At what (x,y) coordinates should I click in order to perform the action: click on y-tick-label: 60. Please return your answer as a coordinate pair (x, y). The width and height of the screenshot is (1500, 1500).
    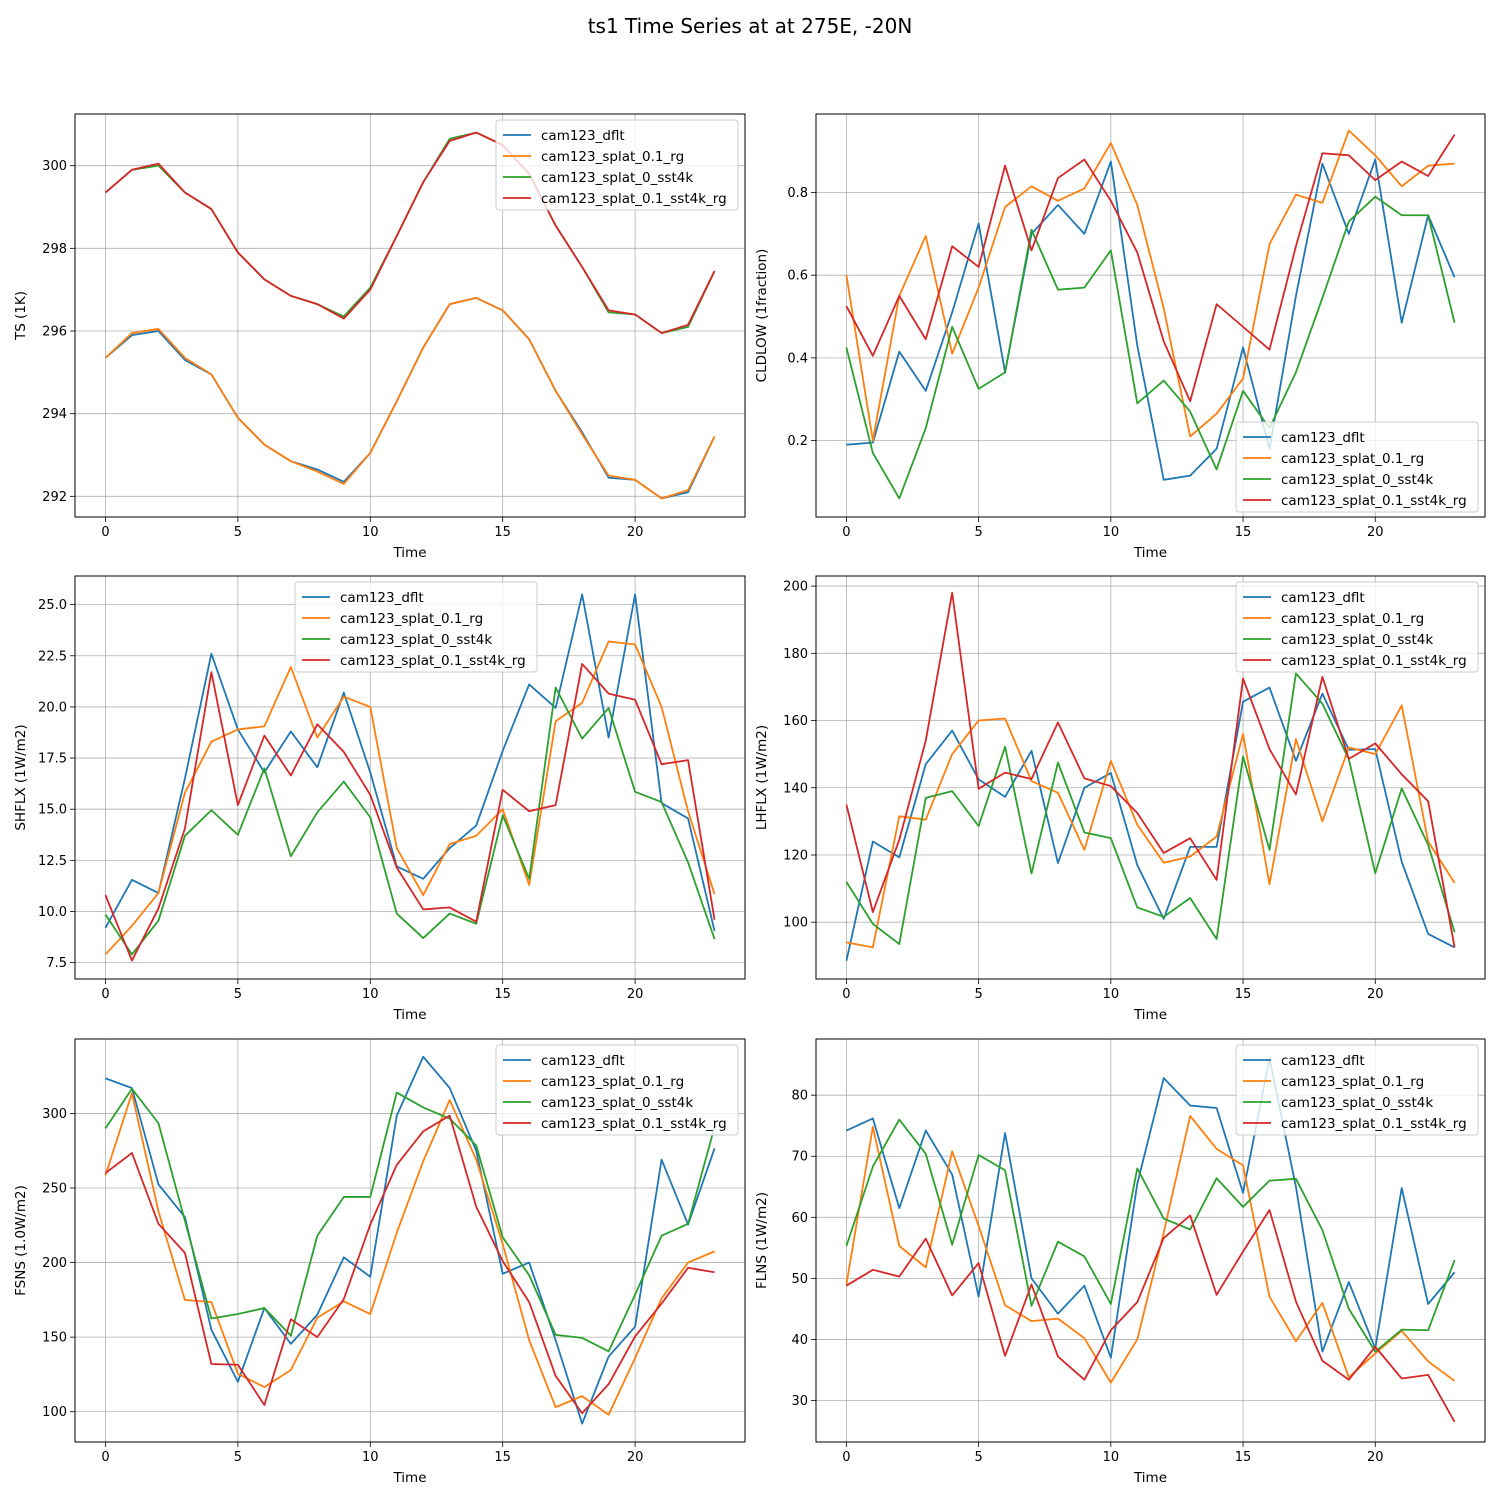
    Looking at the image, I should click on (799, 1218).